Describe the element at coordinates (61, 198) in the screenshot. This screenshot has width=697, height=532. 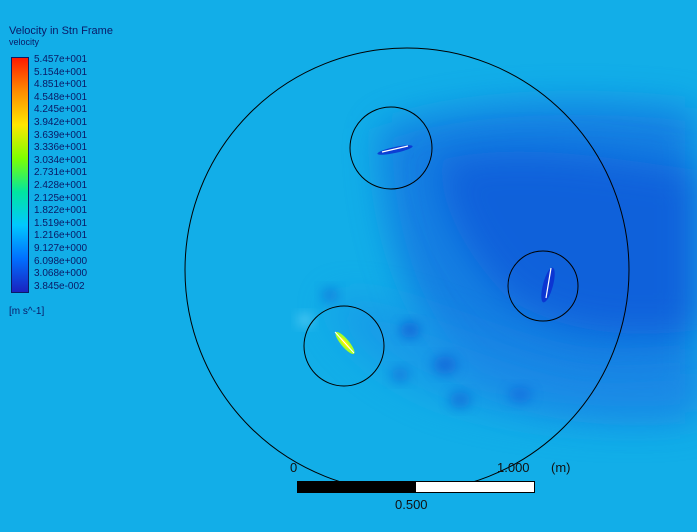
I see `legend-tick-label: 2.125e+001` at that location.